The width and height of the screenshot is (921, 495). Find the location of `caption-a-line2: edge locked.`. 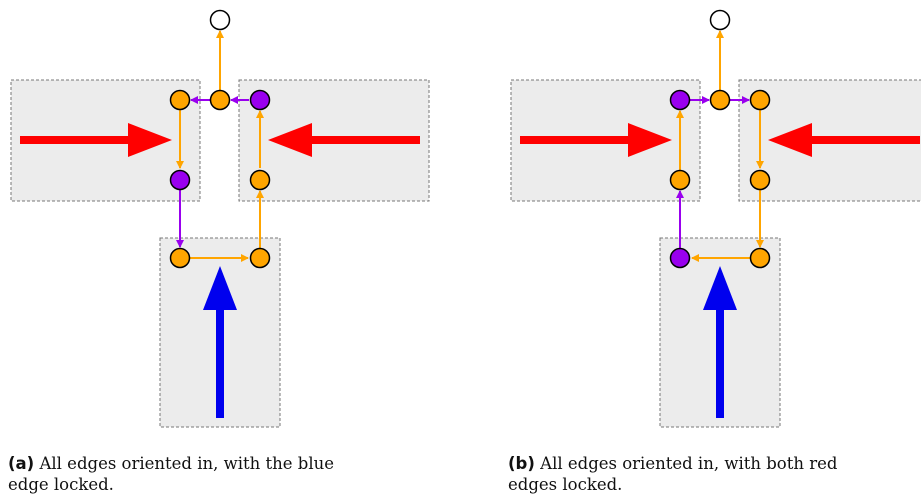

caption-a-line2: edge locked. is located at coordinates (61, 484).